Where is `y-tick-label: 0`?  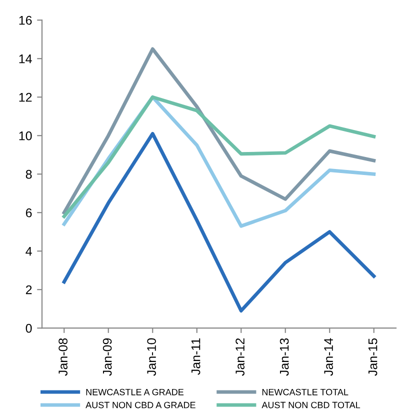
y-tick-label: 0 is located at coordinates (29, 328).